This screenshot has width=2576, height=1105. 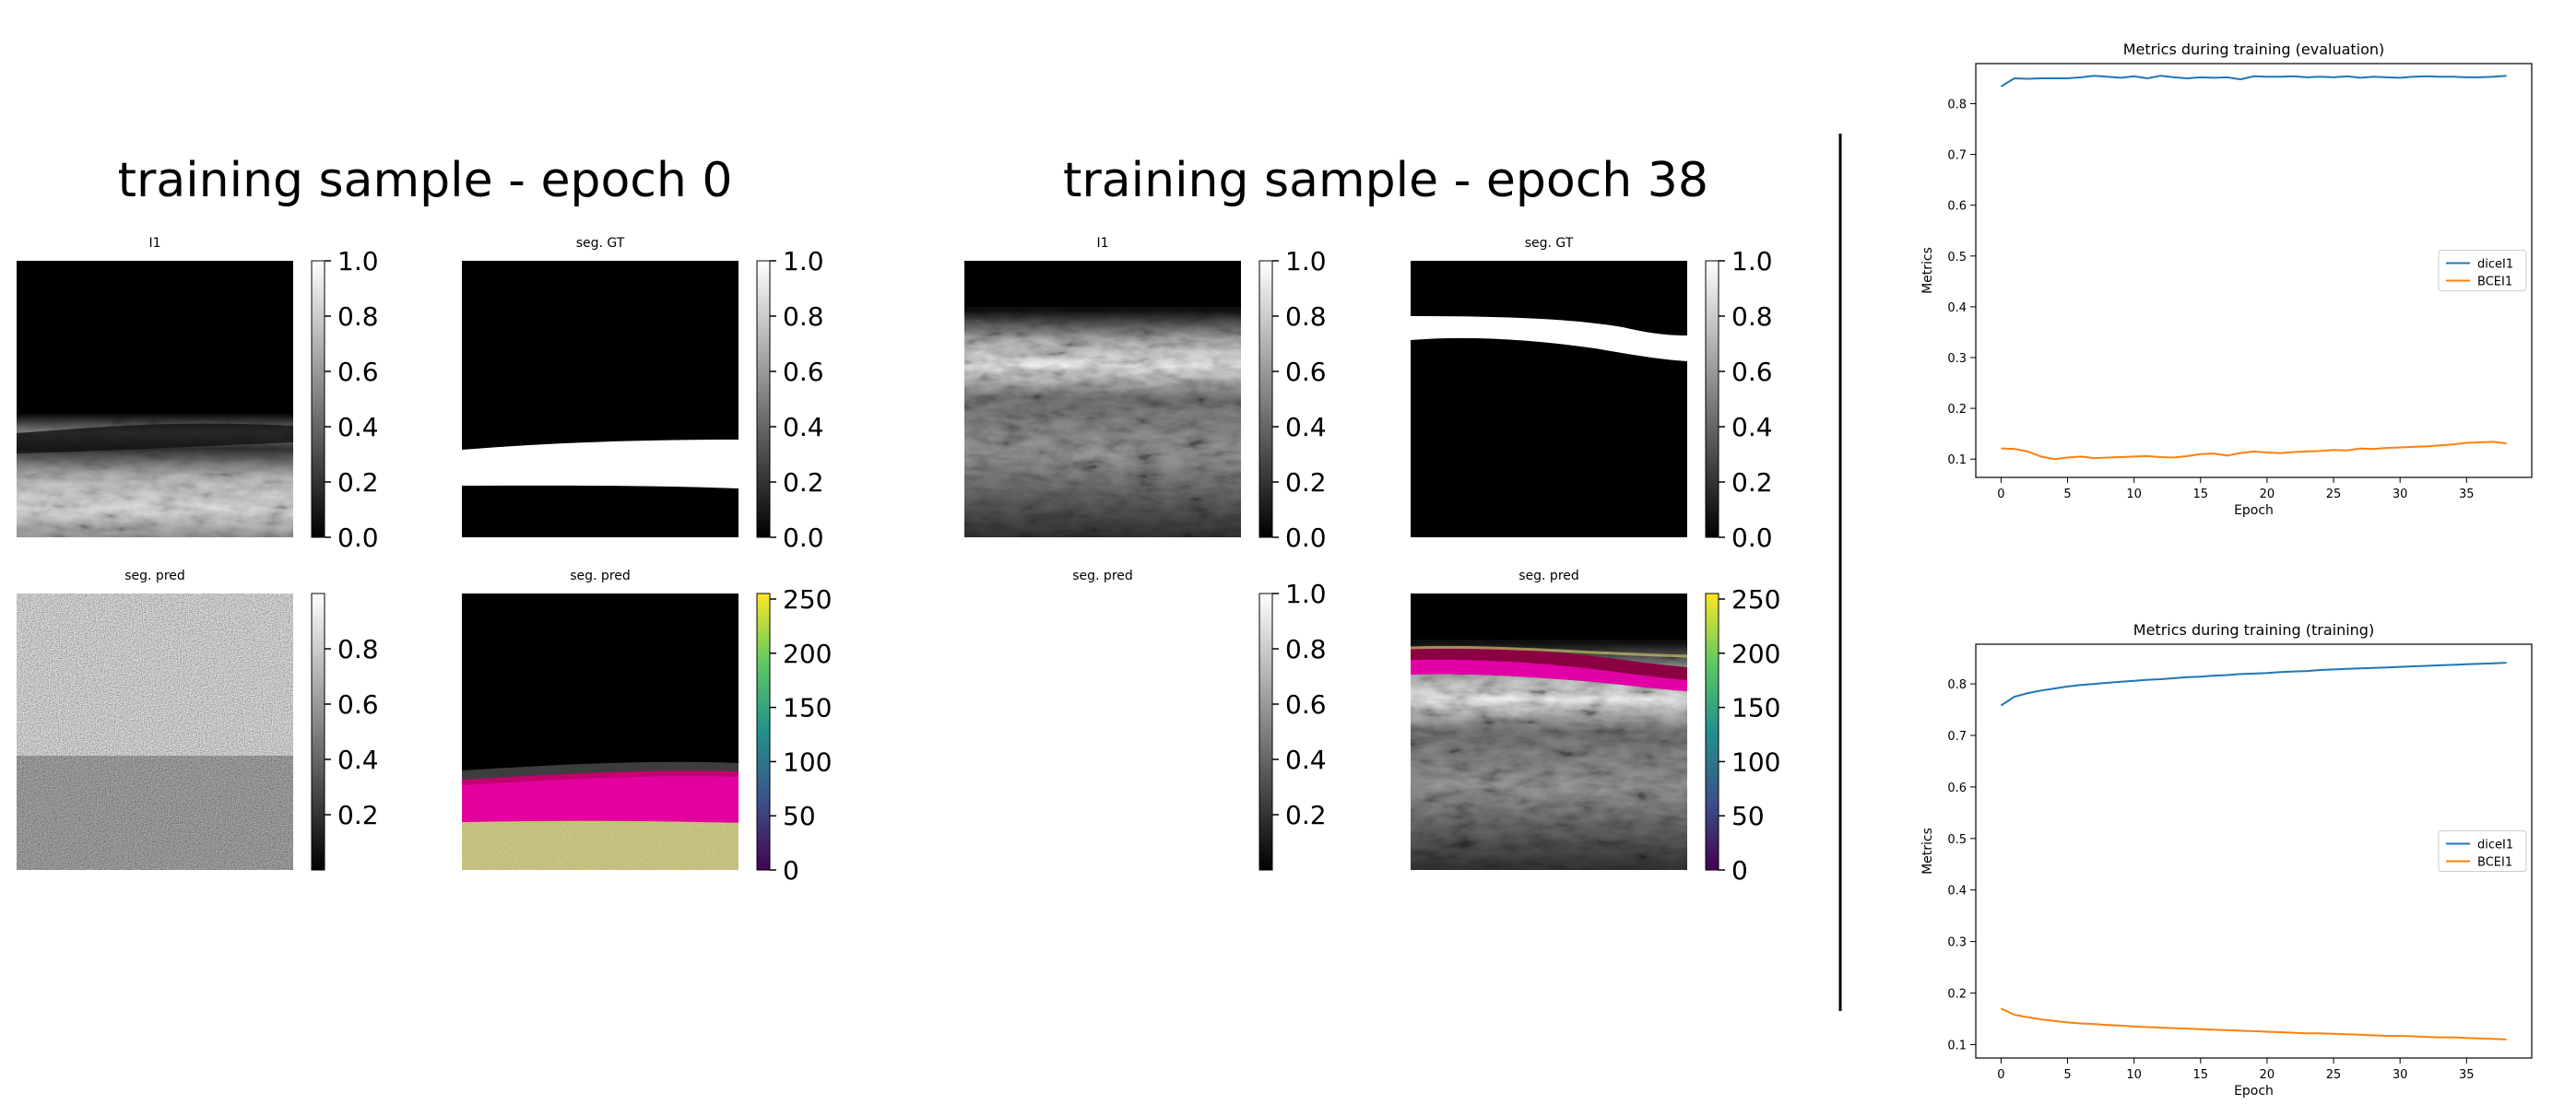 I want to click on x-tick-label: 30, so click(x=2400, y=1075).